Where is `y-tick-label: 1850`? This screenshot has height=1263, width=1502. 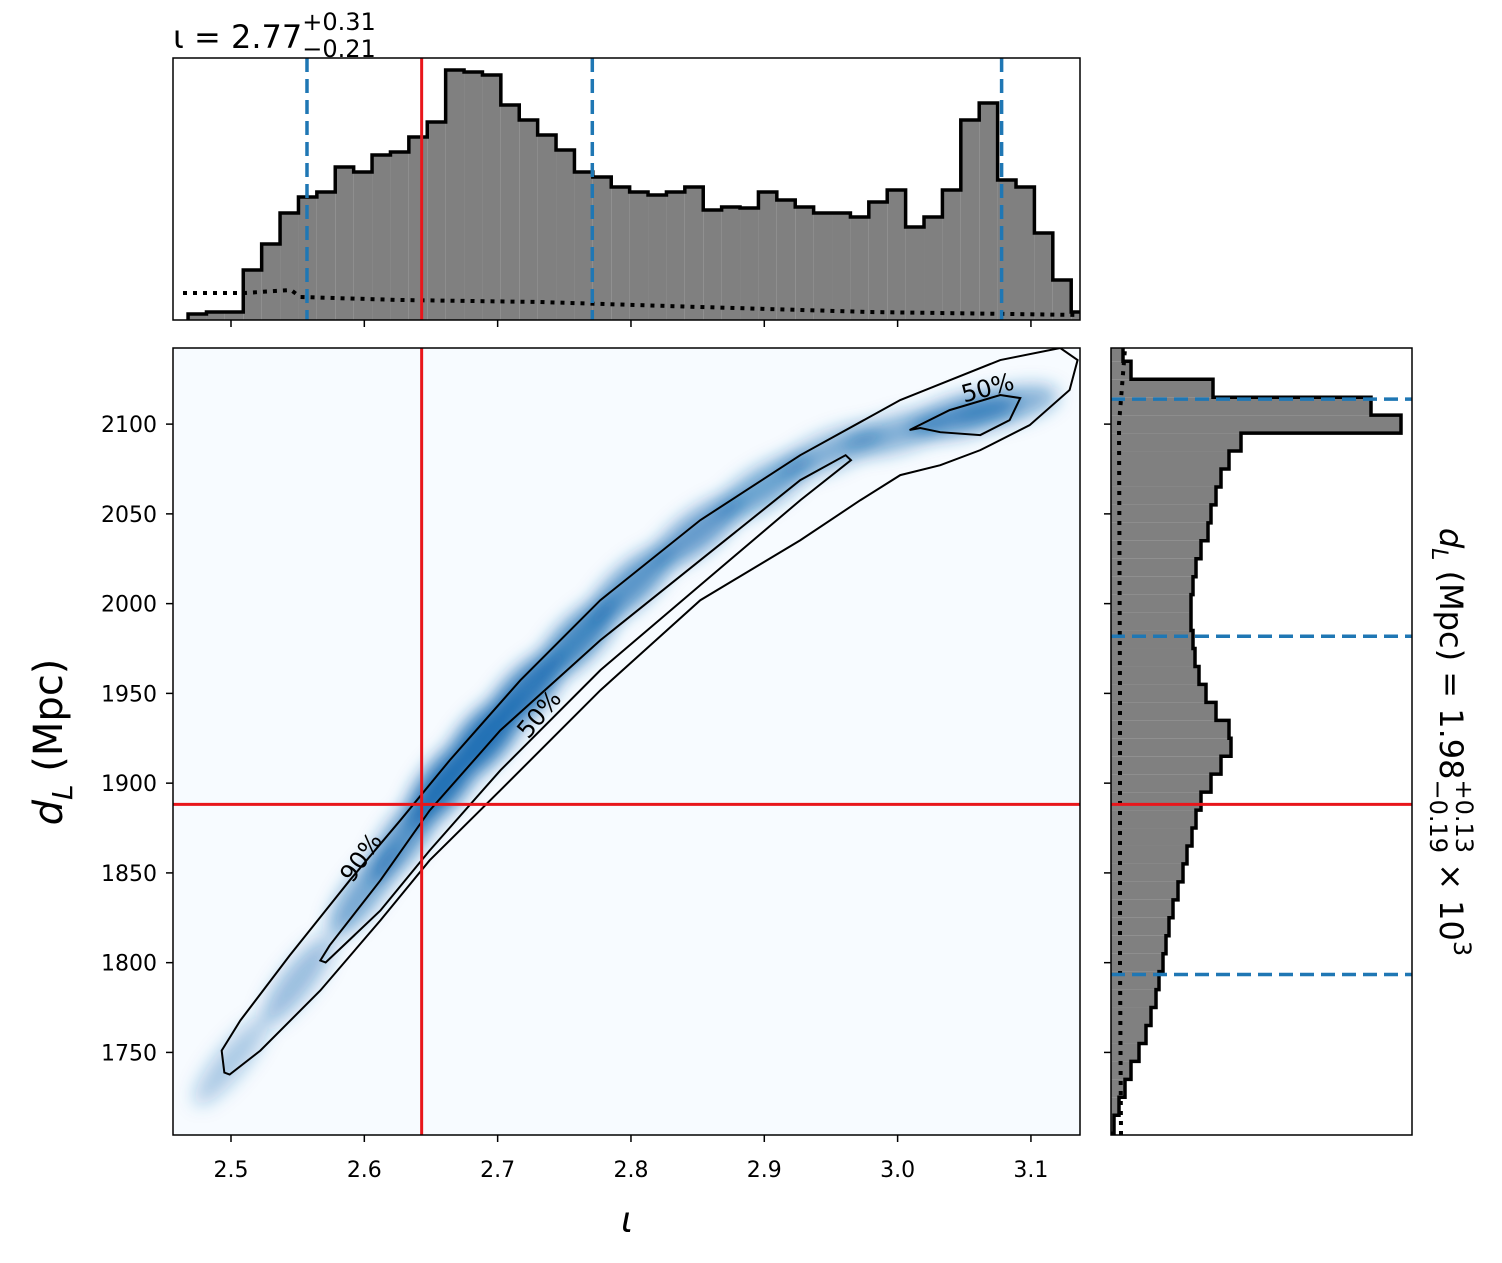
y-tick-label: 1850 is located at coordinates (129, 874).